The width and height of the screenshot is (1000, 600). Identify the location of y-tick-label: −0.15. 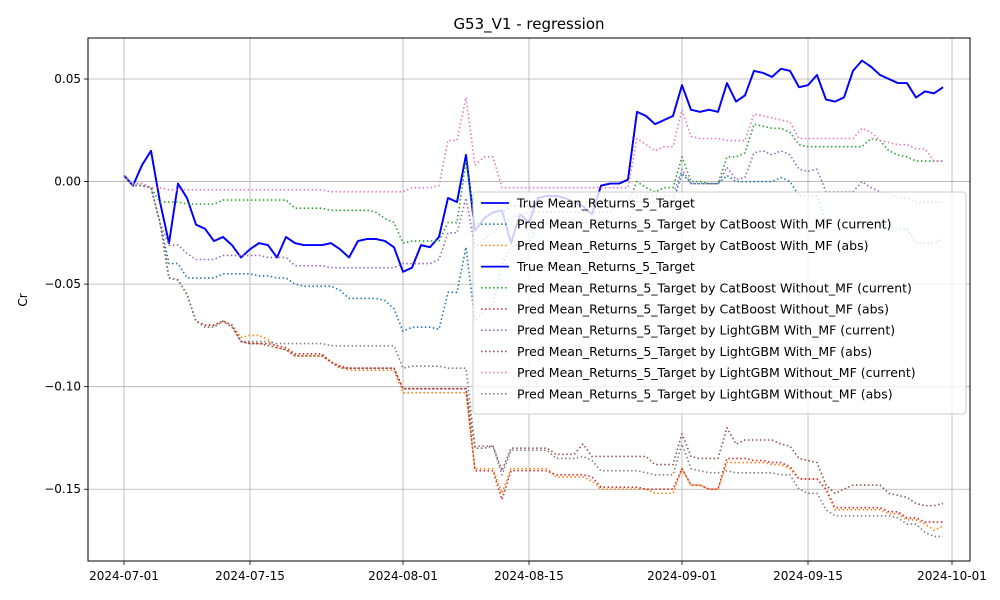
(62, 489).